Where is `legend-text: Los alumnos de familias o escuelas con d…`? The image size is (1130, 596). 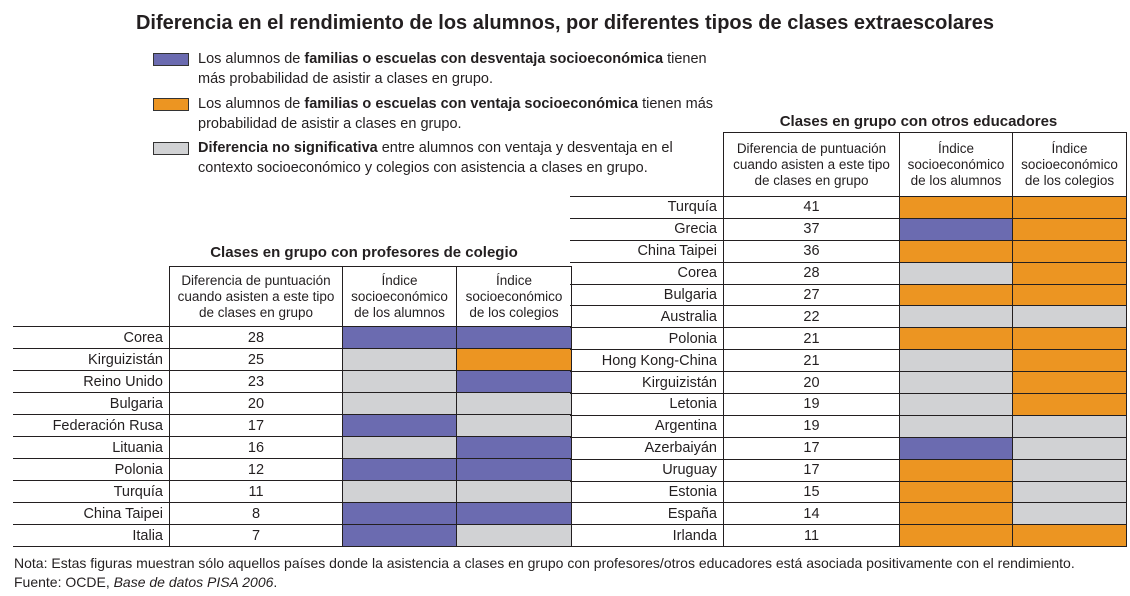 legend-text: Los alumnos de familias o escuelas con d… is located at coordinates (452, 69).